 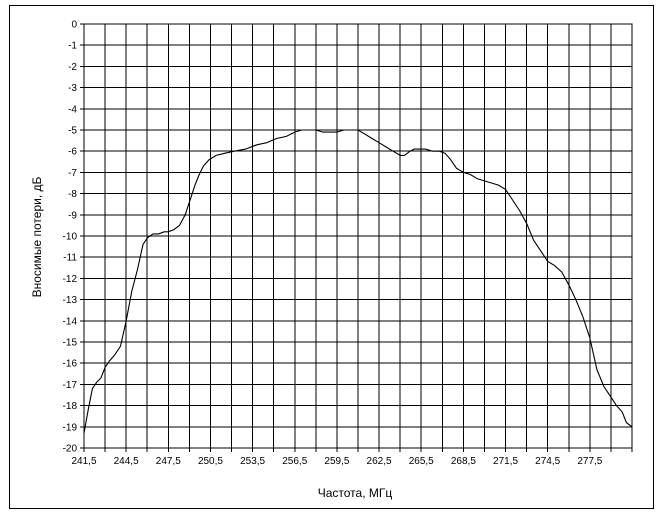 What do you see at coordinates (126, 461) in the screenshot?
I see `x-tick-label: 244,5` at bounding box center [126, 461].